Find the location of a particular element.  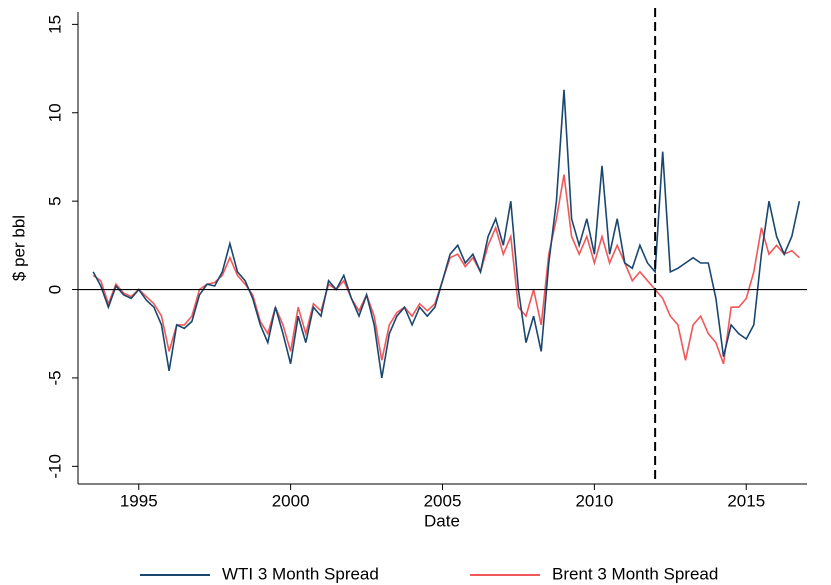

y-axis-label: $ per bbl is located at coordinates (18, 248).